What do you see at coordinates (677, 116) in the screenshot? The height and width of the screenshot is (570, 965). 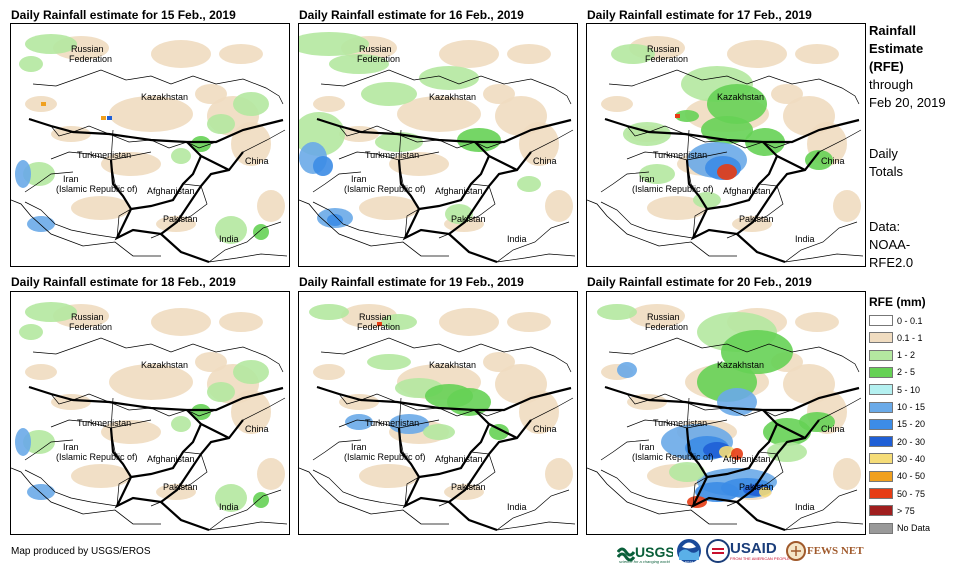 I see `rain-spot` at bounding box center [677, 116].